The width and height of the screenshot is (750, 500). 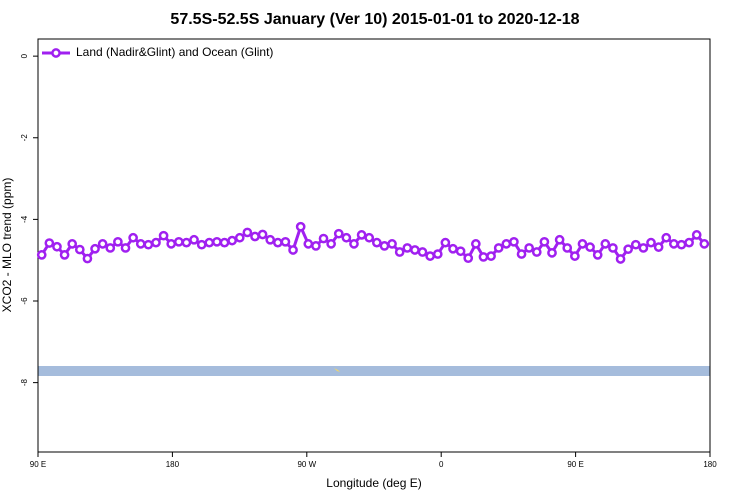 What do you see at coordinates (373, 483) in the screenshot?
I see `x-axis-label: Longitude (deg E)` at bounding box center [373, 483].